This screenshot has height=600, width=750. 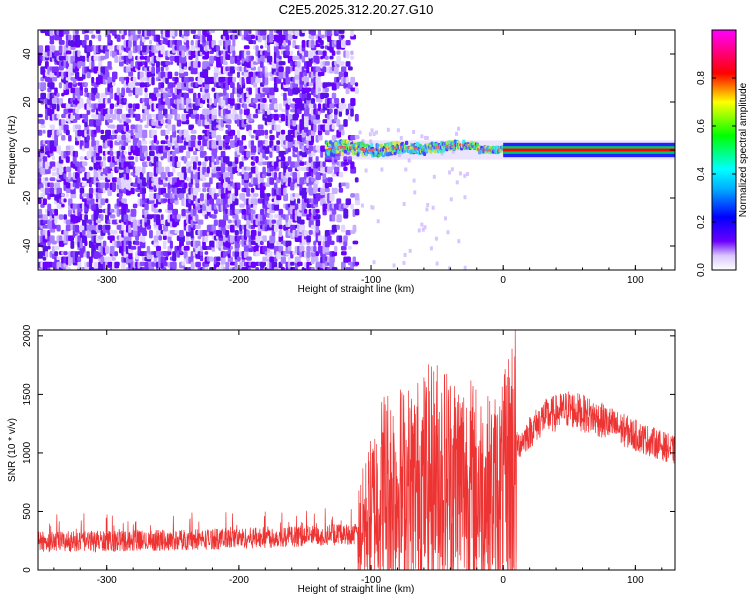 I want to click on x-tick-label: 100, so click(x=635, y=280).